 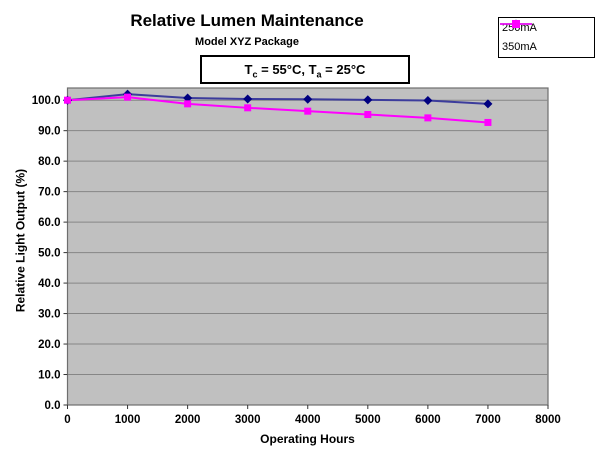 I want to click on y-tick-label: 10.0, so click(x=49, y=376).